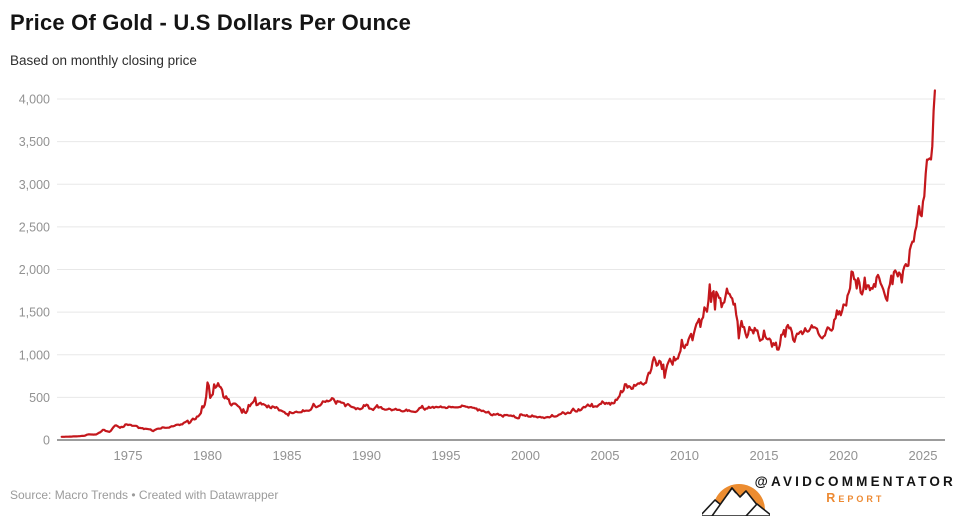 This screenshot has height=516, width=959. I want to click on y-axis-tick-label: 500, so click(39, 398).